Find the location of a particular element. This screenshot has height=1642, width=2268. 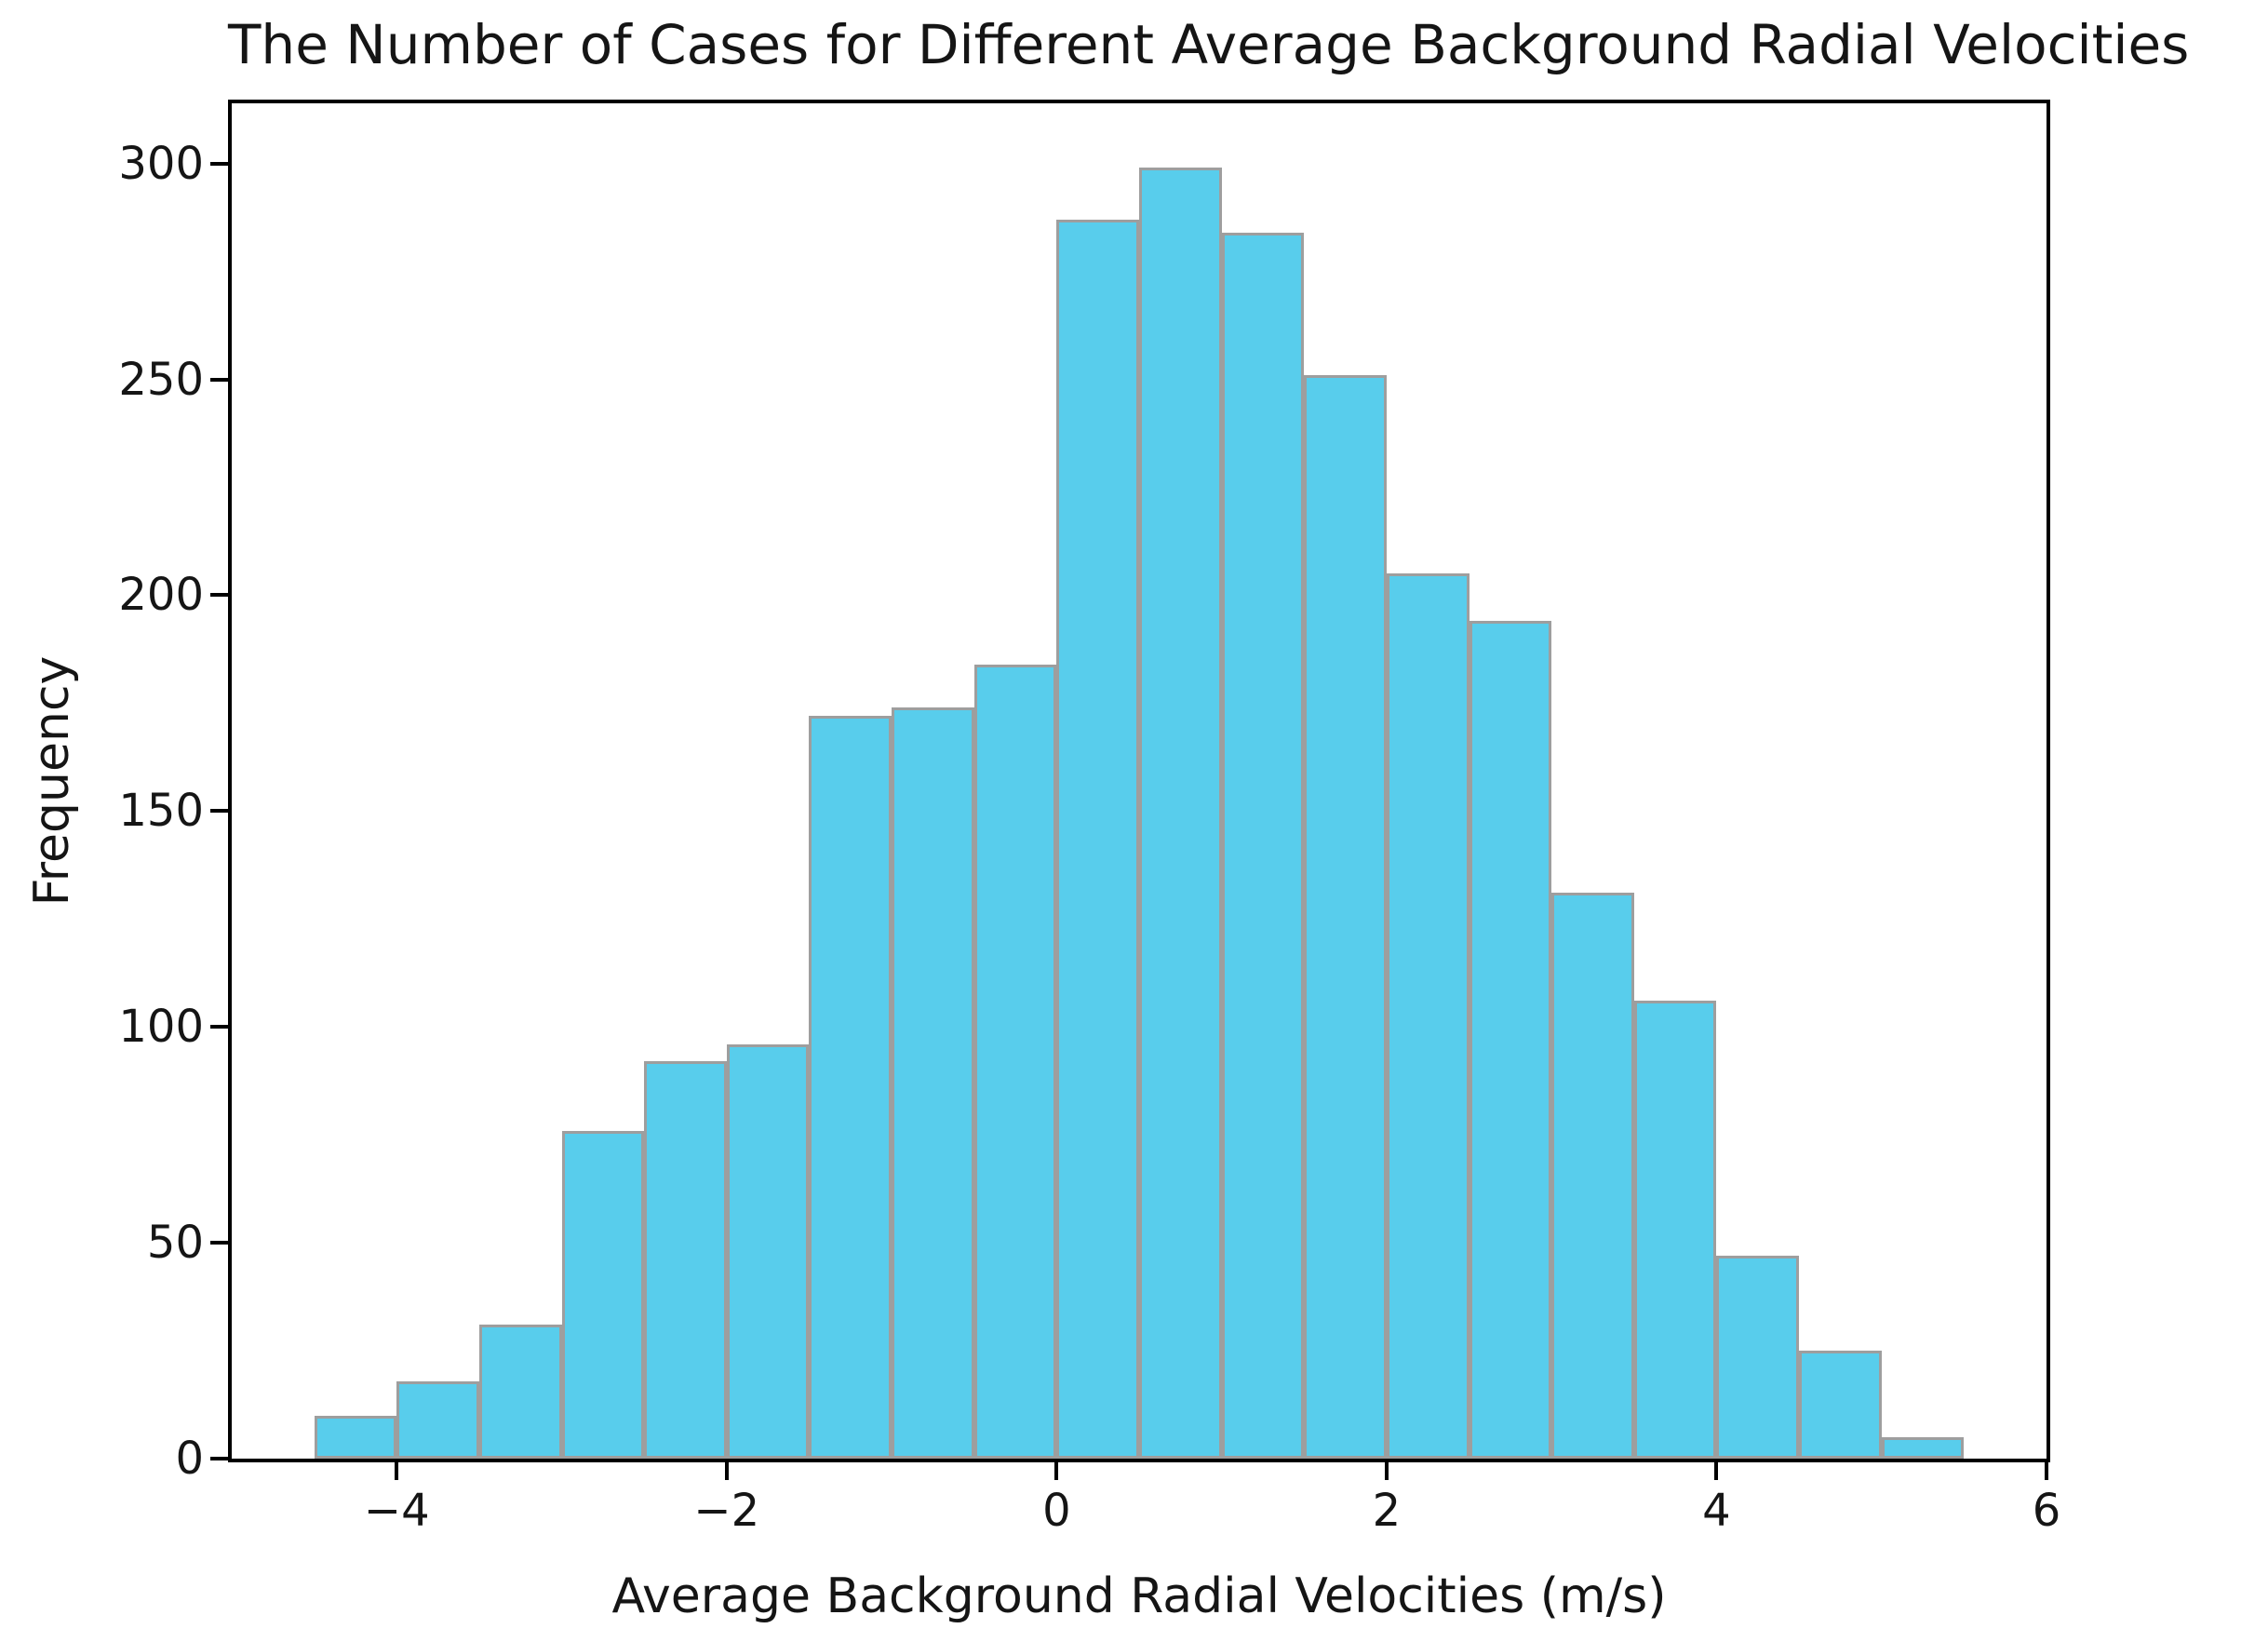

x-tick-label: 4 is located at coordinates (1716, 1511).